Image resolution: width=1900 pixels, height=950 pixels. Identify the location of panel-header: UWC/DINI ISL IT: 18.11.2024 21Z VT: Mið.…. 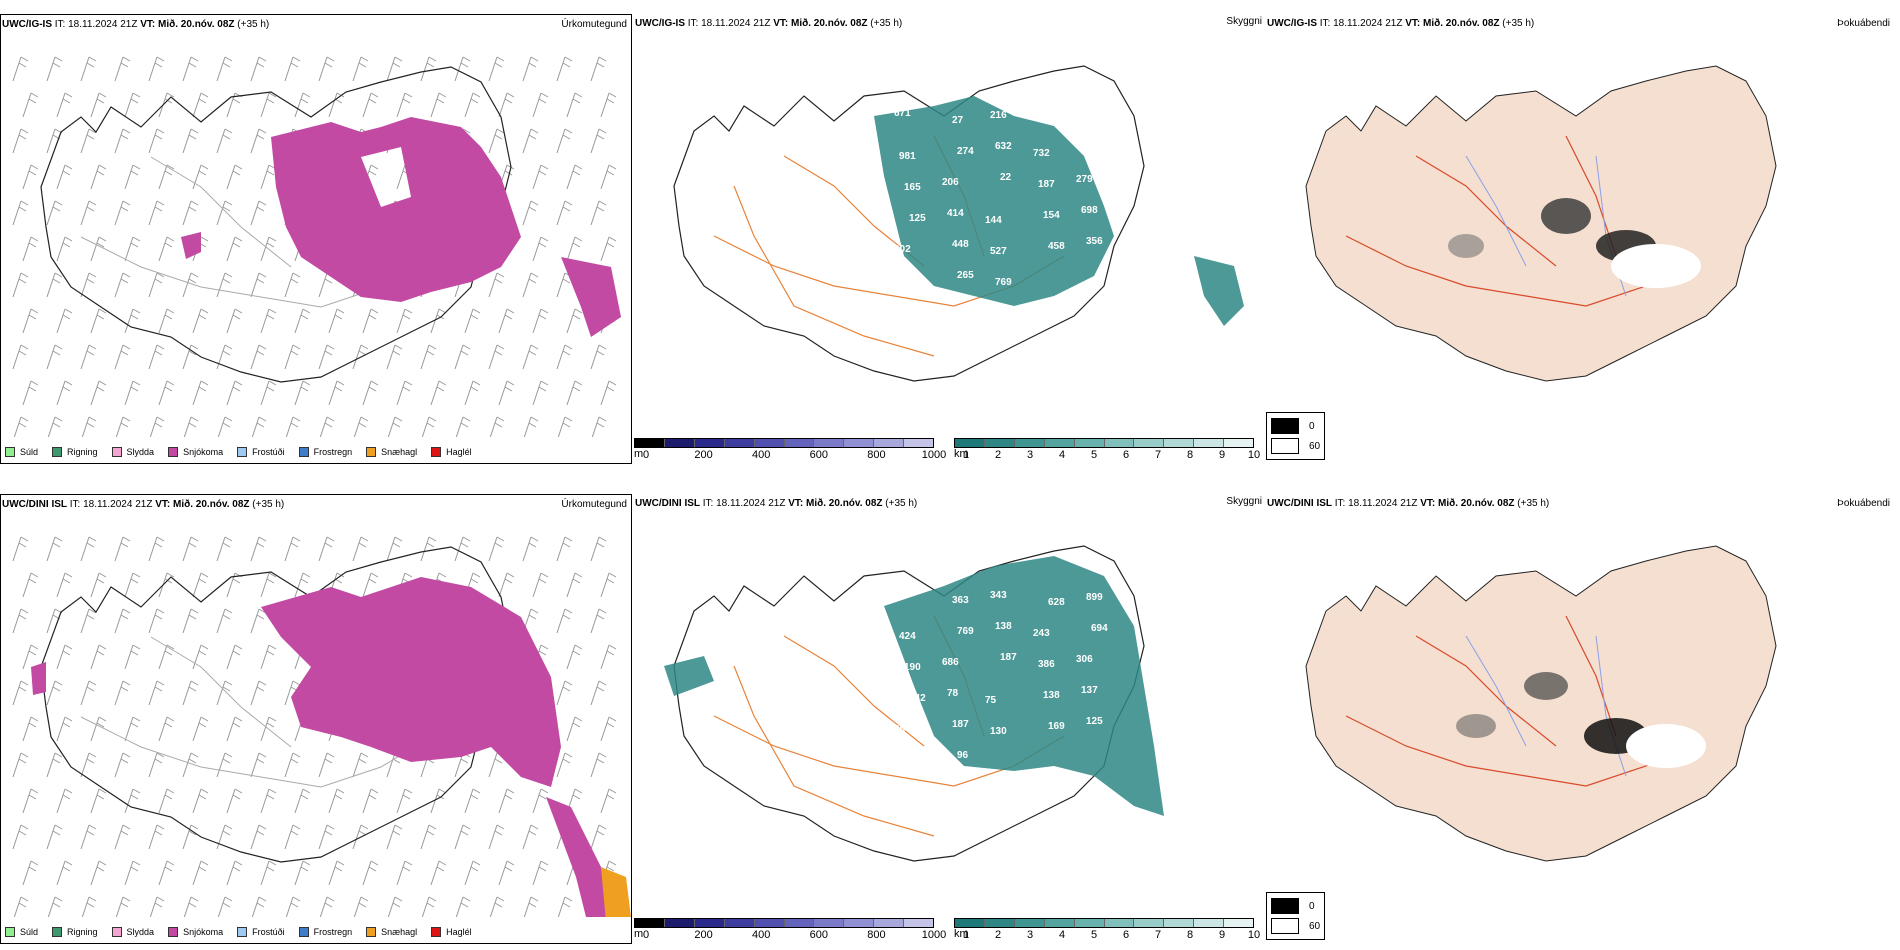
(1408, 503).